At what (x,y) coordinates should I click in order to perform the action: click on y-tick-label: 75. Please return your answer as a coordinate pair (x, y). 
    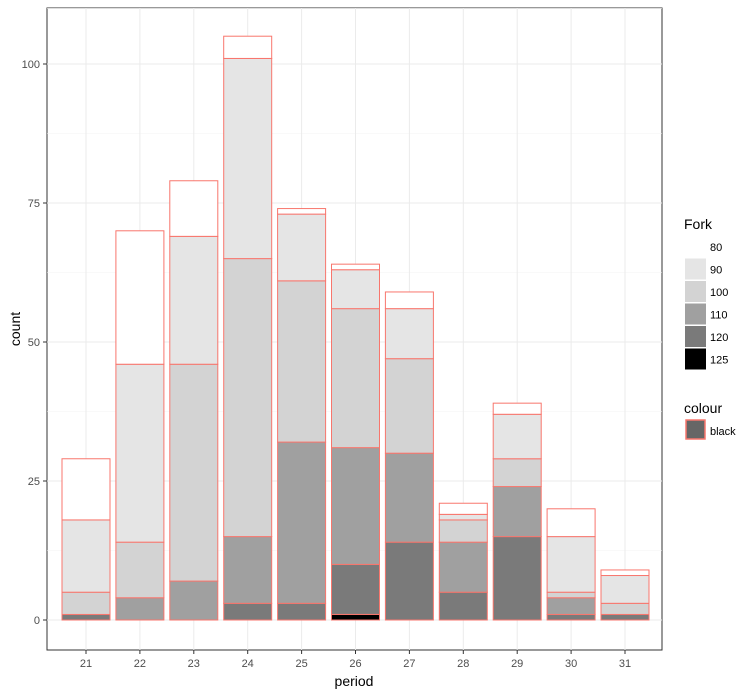
    Looking at the image, I should click on (34, 204).